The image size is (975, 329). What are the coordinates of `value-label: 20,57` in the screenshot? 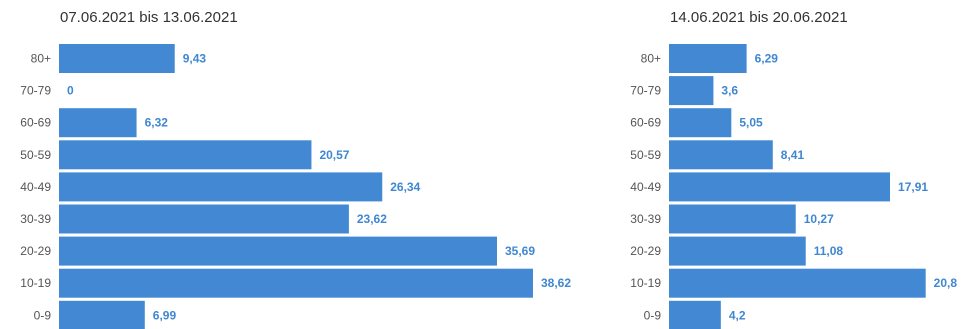 It's located at (334, 155).